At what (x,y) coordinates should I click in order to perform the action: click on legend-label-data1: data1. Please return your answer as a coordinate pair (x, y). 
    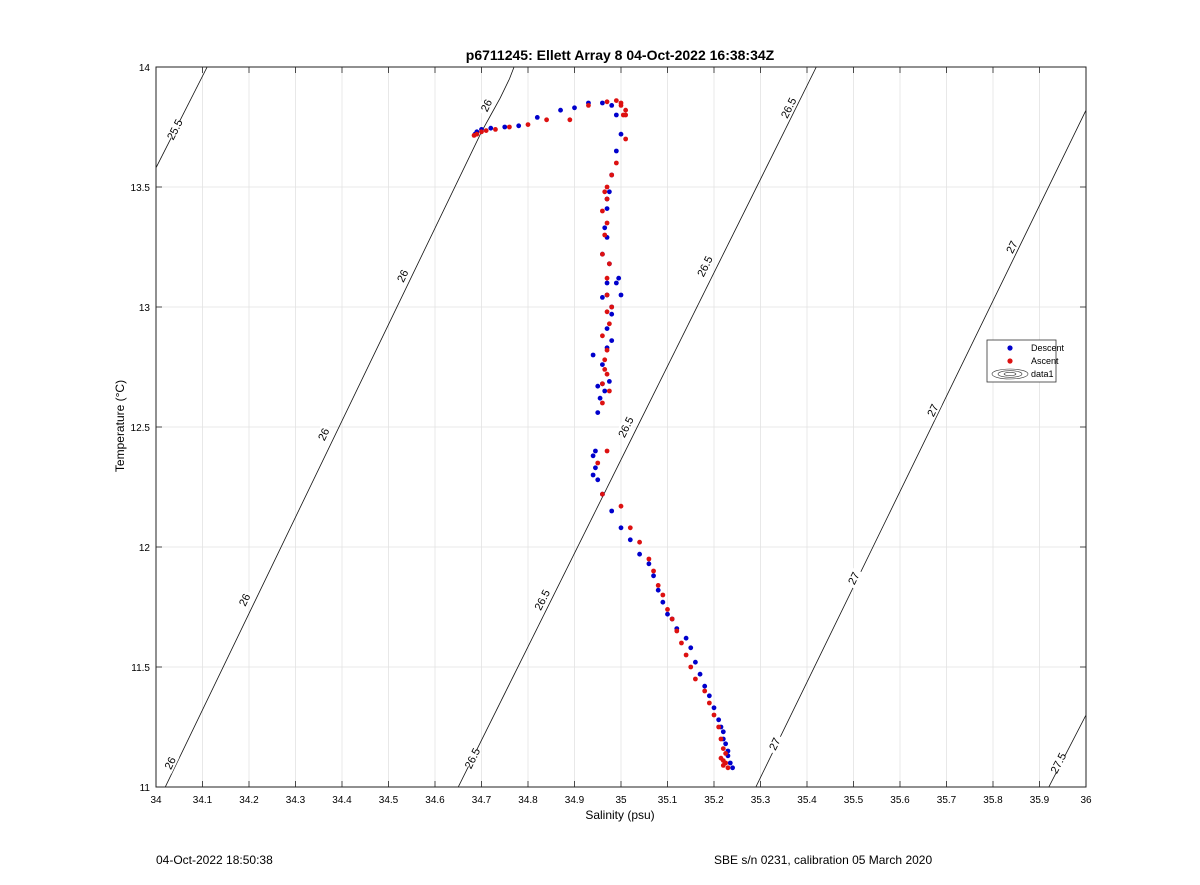
    Looking at the image, I should click on (1042, 374).